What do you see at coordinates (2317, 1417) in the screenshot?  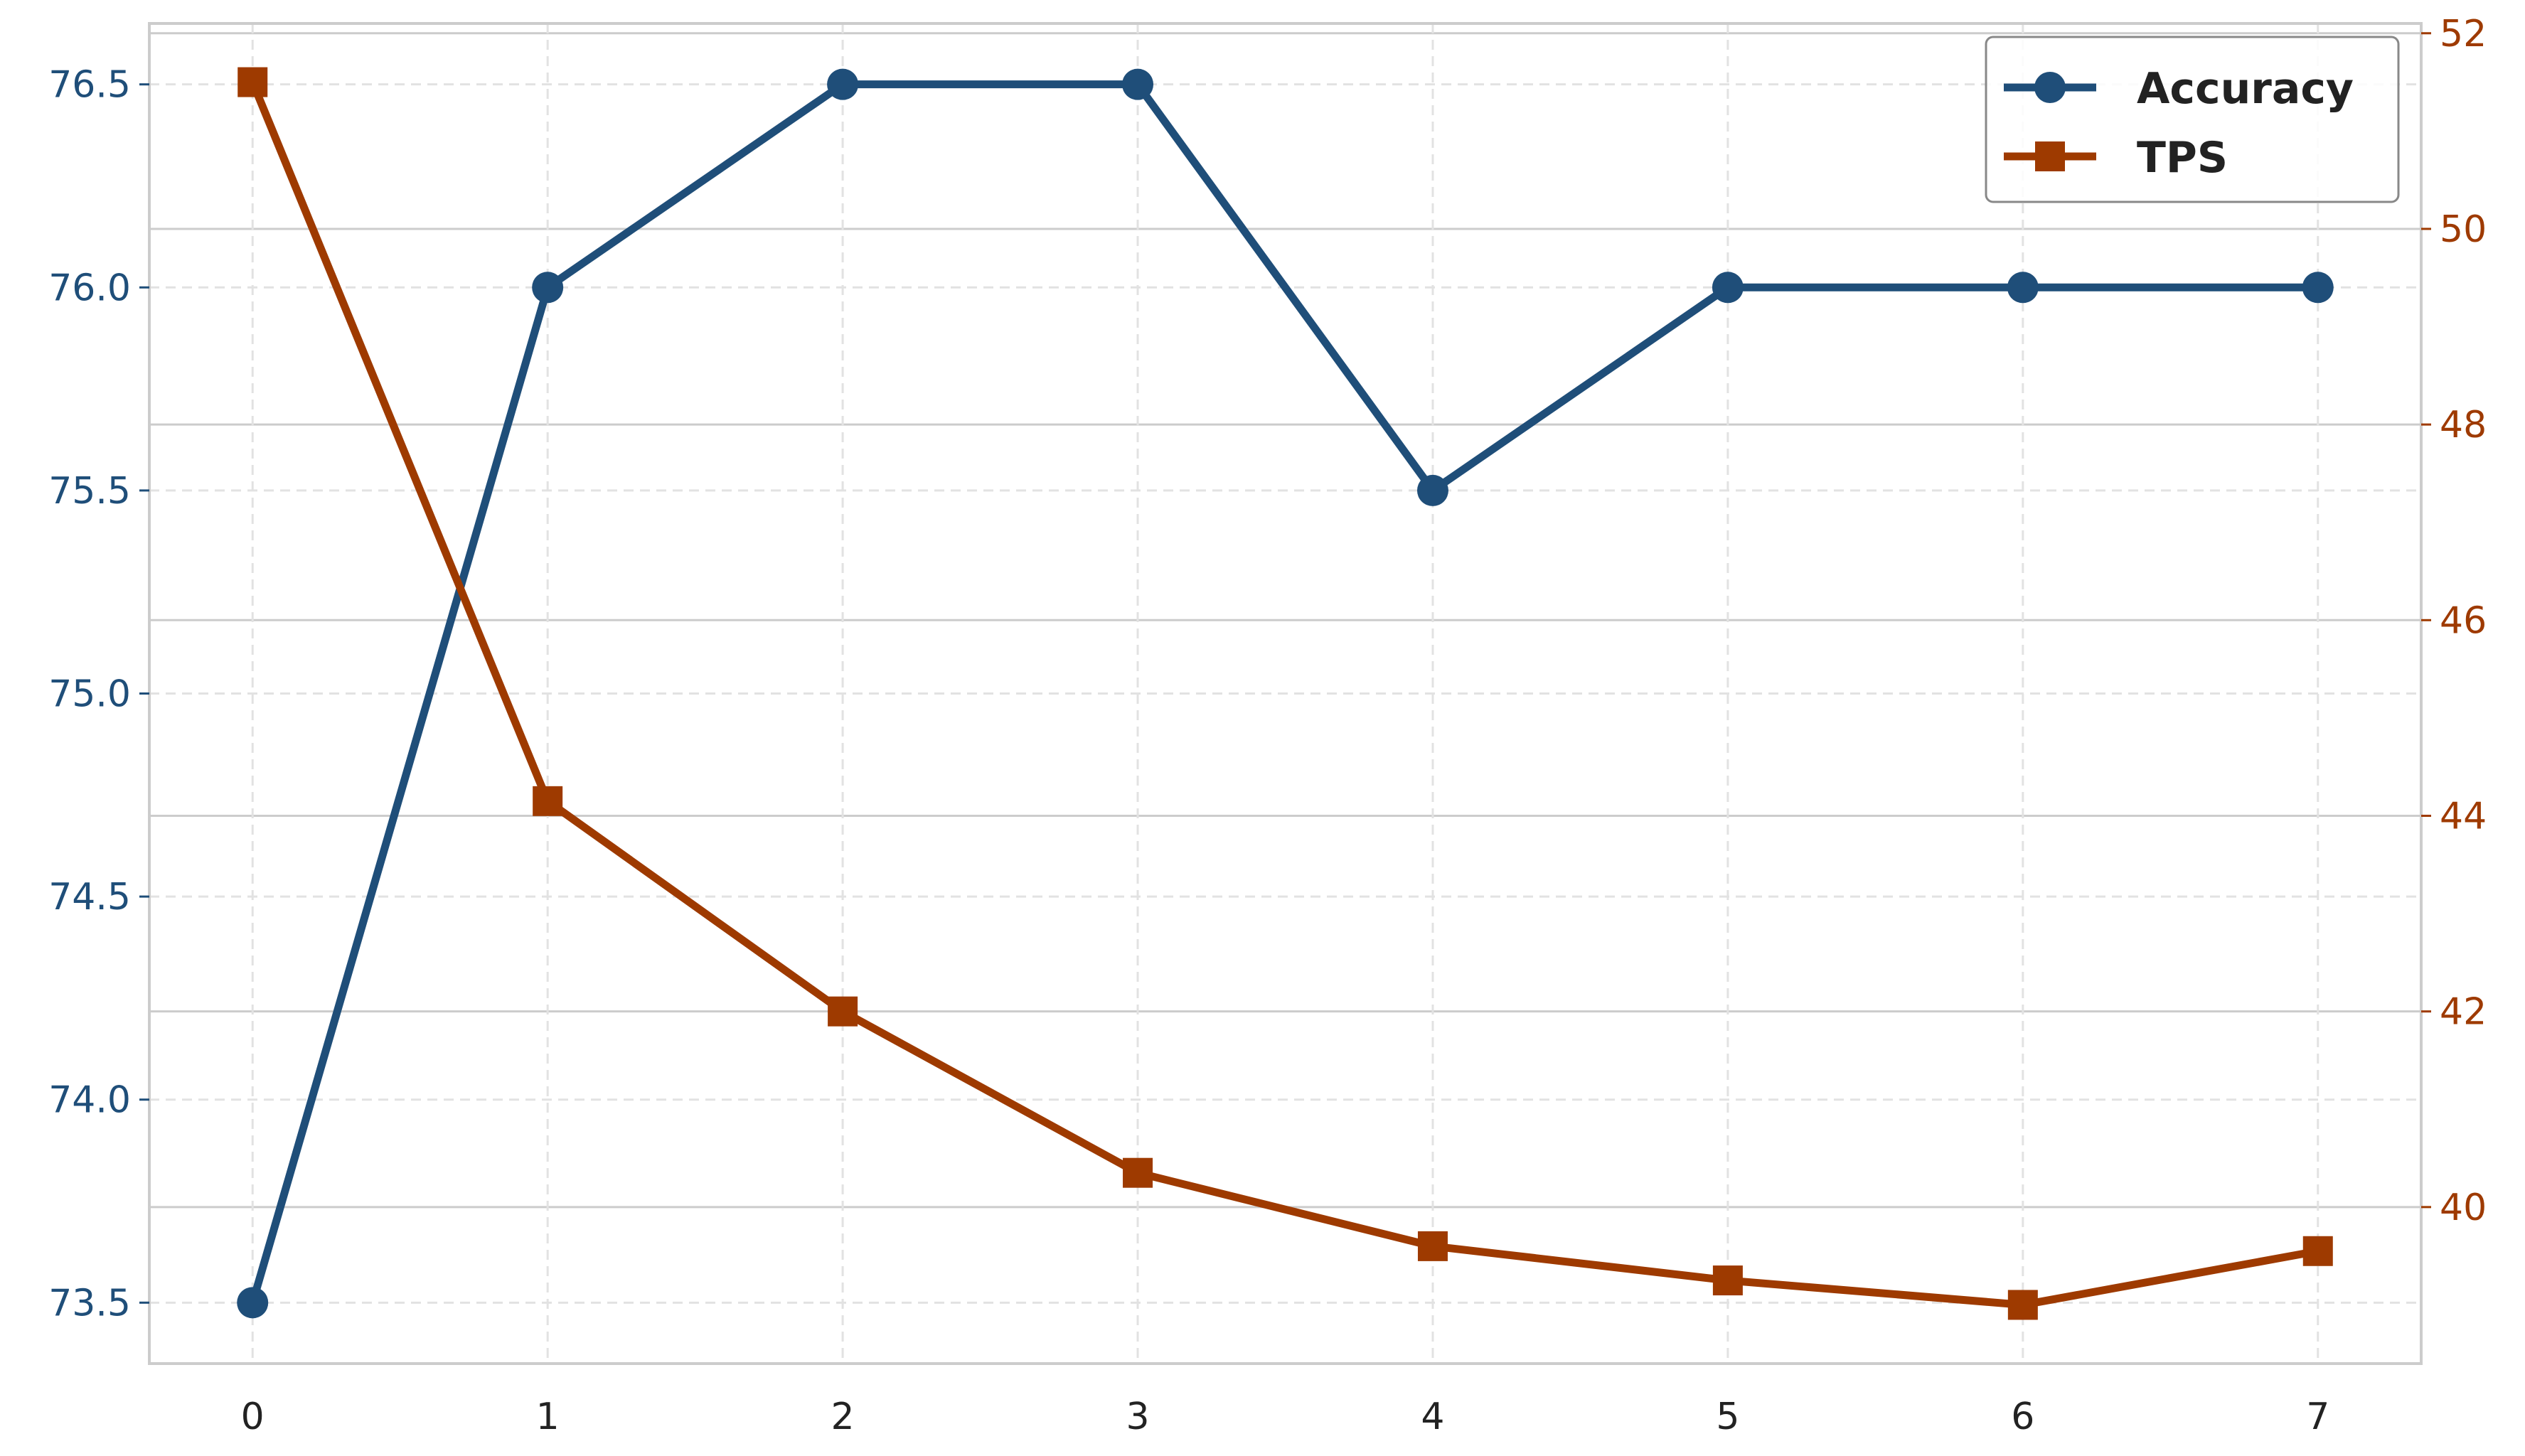 I see `x-tick-label-7: 7` at bounding box center [2317, 1417].